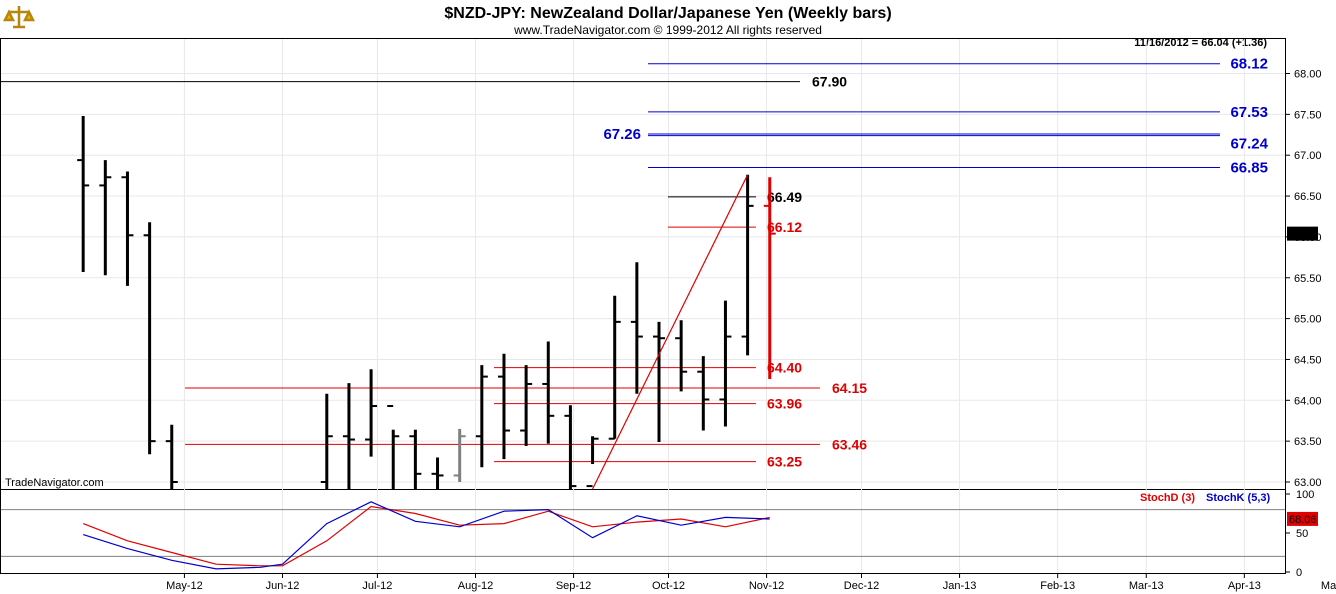 The height and width of the screenshot is (594, 1336). Describe the element at coordinates (1308, 483) in the screenshot. I see `price-tick-label: 63.00` at that location.